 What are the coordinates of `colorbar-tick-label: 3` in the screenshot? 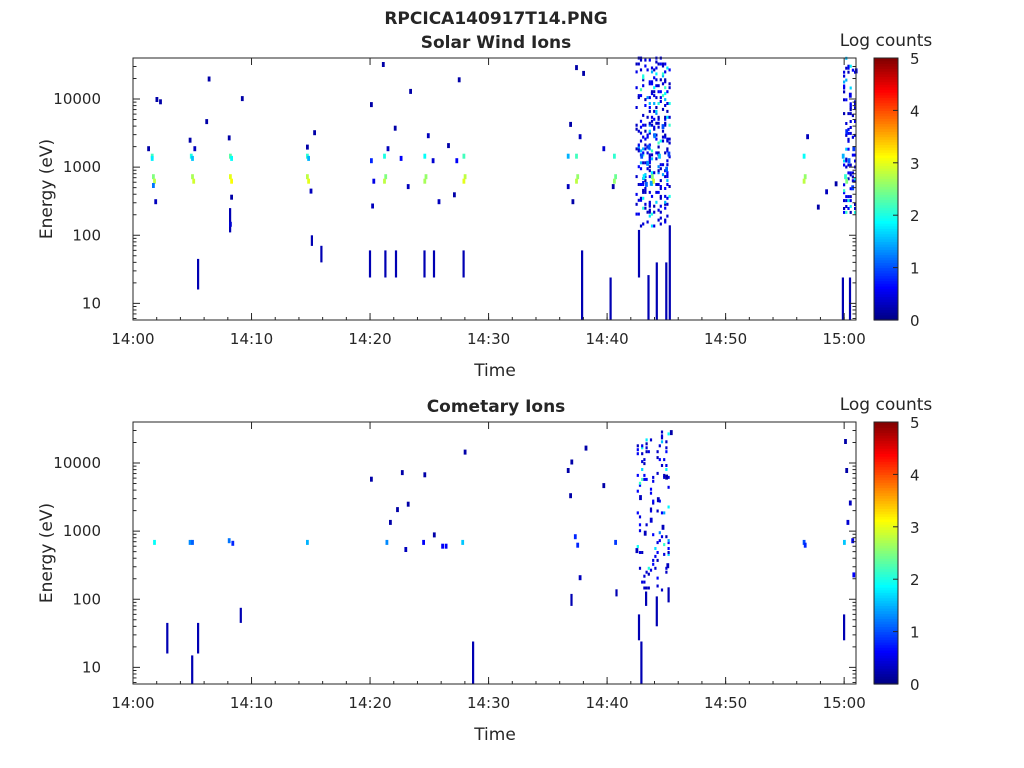 It's located at (915, 164).